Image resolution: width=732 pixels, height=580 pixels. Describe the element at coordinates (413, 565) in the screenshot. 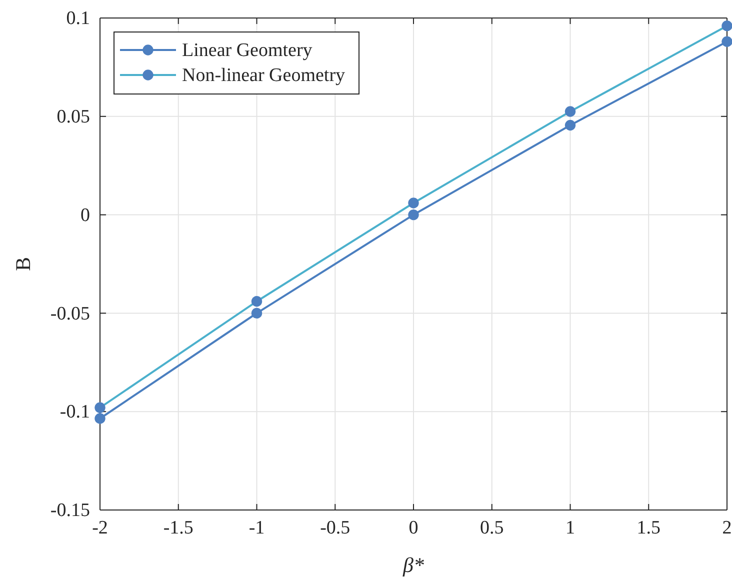

I see `x-axis-title: β*` at that location.